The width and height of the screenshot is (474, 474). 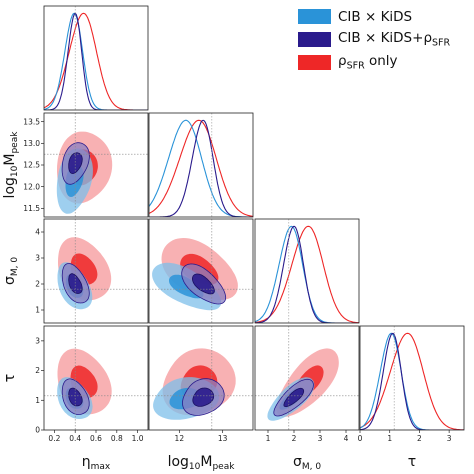 I want to click on y-tick-label: 12.5, so click(x=31, y=165).